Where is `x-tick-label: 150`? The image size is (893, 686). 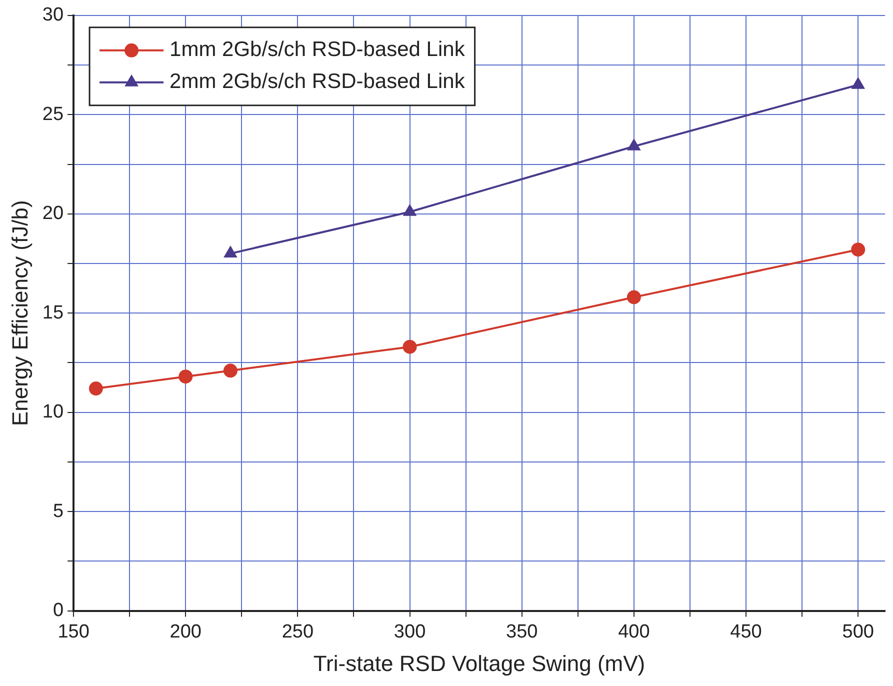
x-tick-label: 150 is located at coordinates (74, 631).